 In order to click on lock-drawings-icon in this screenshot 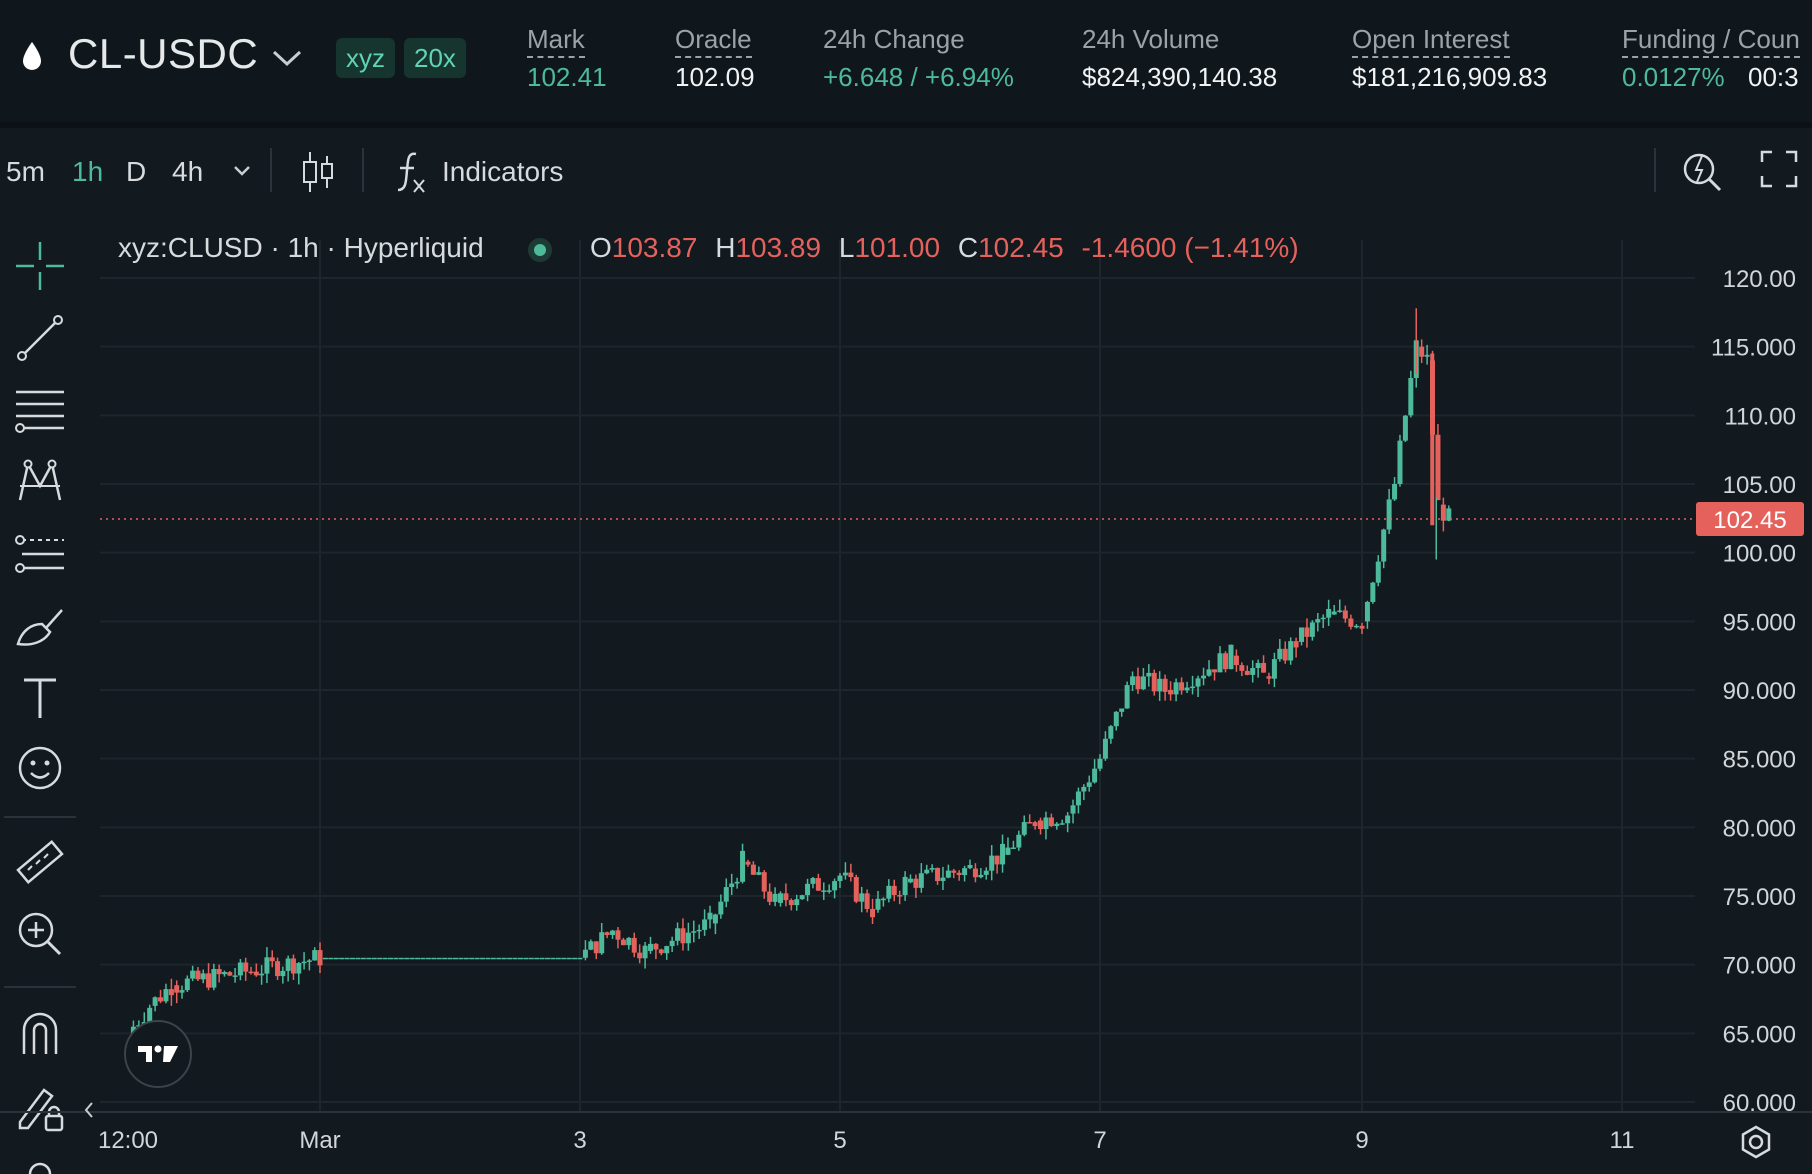, I will do `click(40, 1108)`.